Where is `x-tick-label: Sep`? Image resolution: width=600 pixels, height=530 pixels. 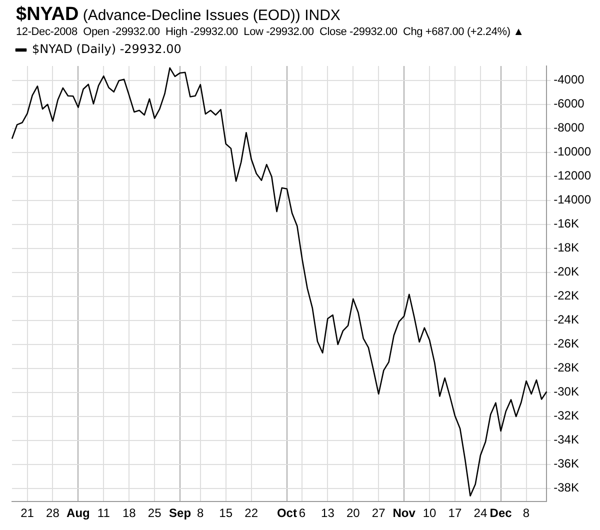
x-tick-label: Sep is located at coordinates (180, 513).